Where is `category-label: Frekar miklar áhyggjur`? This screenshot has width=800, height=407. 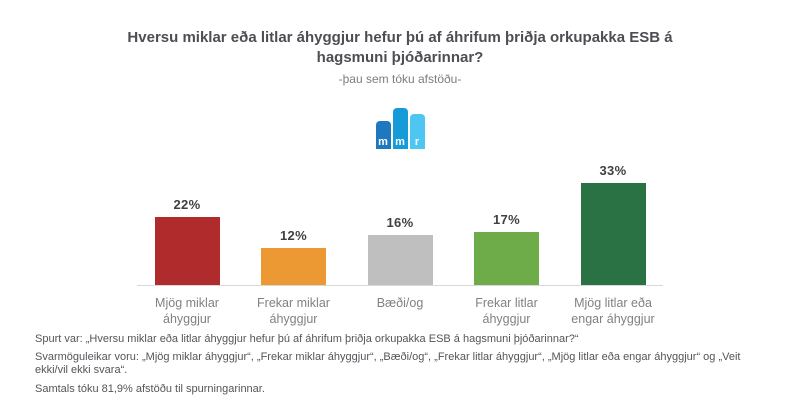 category-label: Frekar miklar áhyggjur is located at coordinates (293, 311).